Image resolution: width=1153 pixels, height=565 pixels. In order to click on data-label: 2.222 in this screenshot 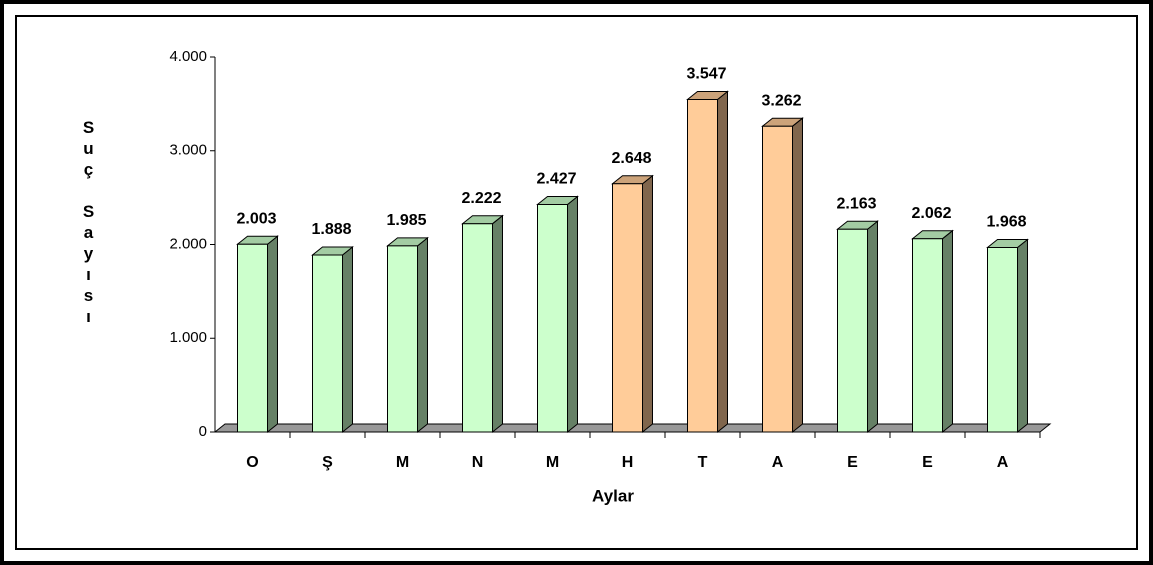, I will do `click(481, 198)`.